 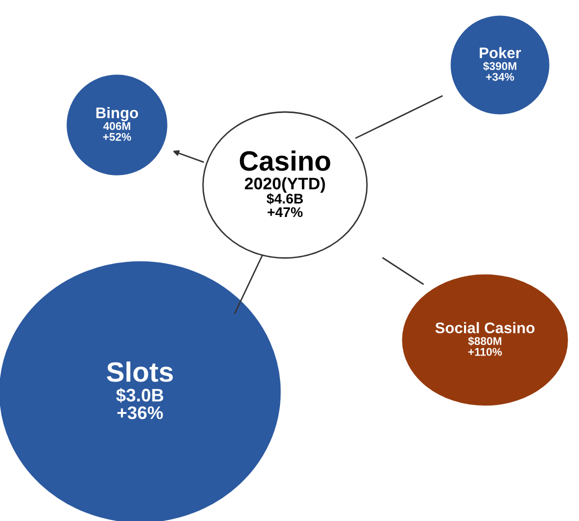 I want to click on data-label: 406M, so click(x=116, y=126).